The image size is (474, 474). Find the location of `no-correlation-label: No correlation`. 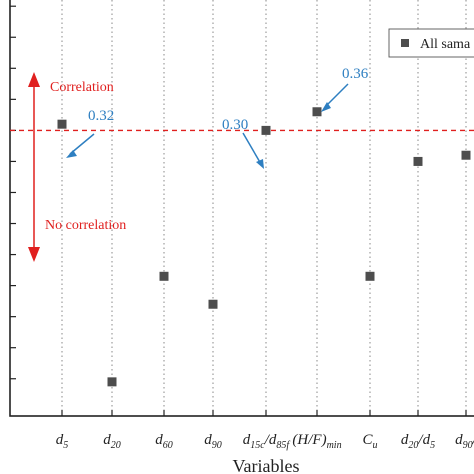

no-correlation-label: No correlation is located at coordinates (85, 225).